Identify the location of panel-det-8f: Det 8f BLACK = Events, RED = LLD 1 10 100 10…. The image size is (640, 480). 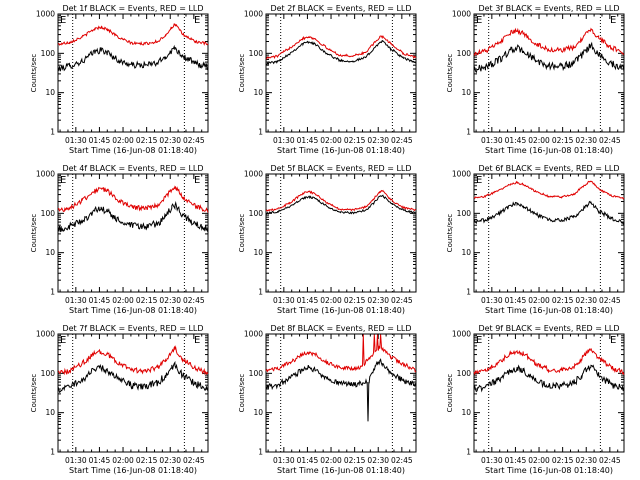
(327, 399).